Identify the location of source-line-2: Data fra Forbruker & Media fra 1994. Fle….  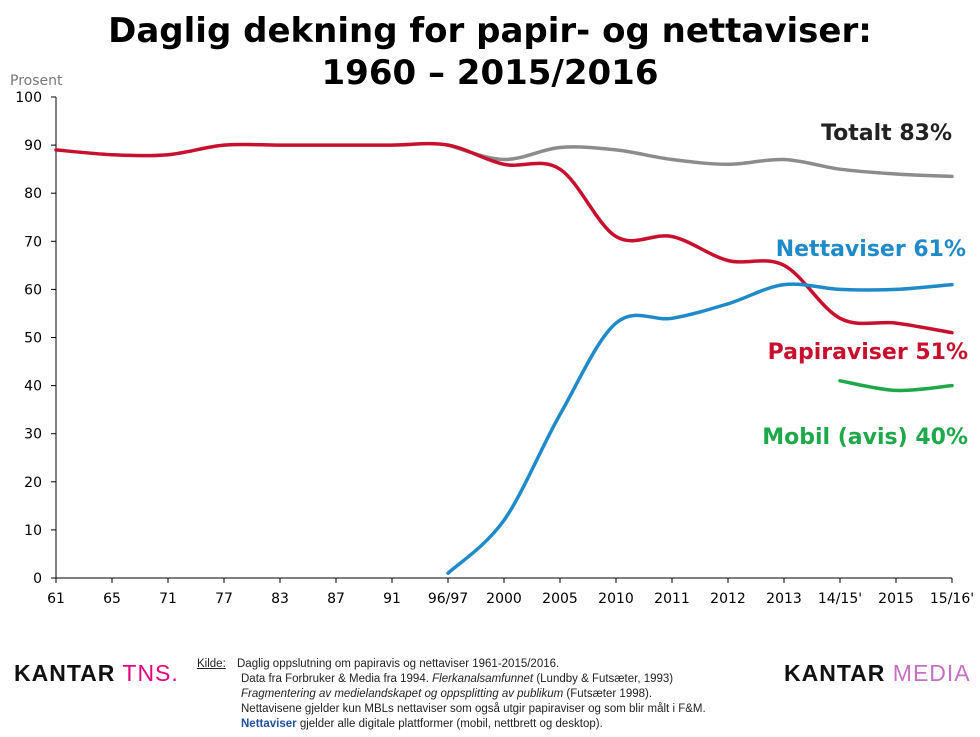
(457, 679).